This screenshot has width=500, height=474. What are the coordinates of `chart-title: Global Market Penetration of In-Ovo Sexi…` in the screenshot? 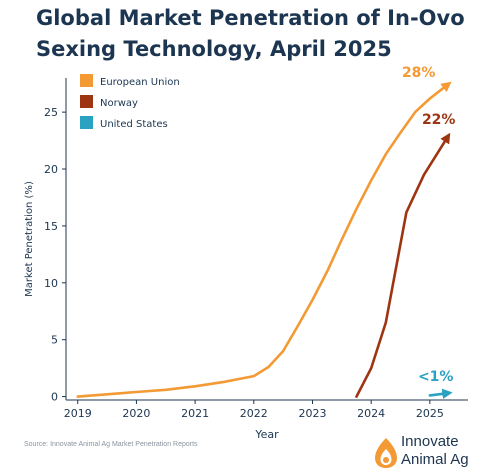 It's located at (266, 34).